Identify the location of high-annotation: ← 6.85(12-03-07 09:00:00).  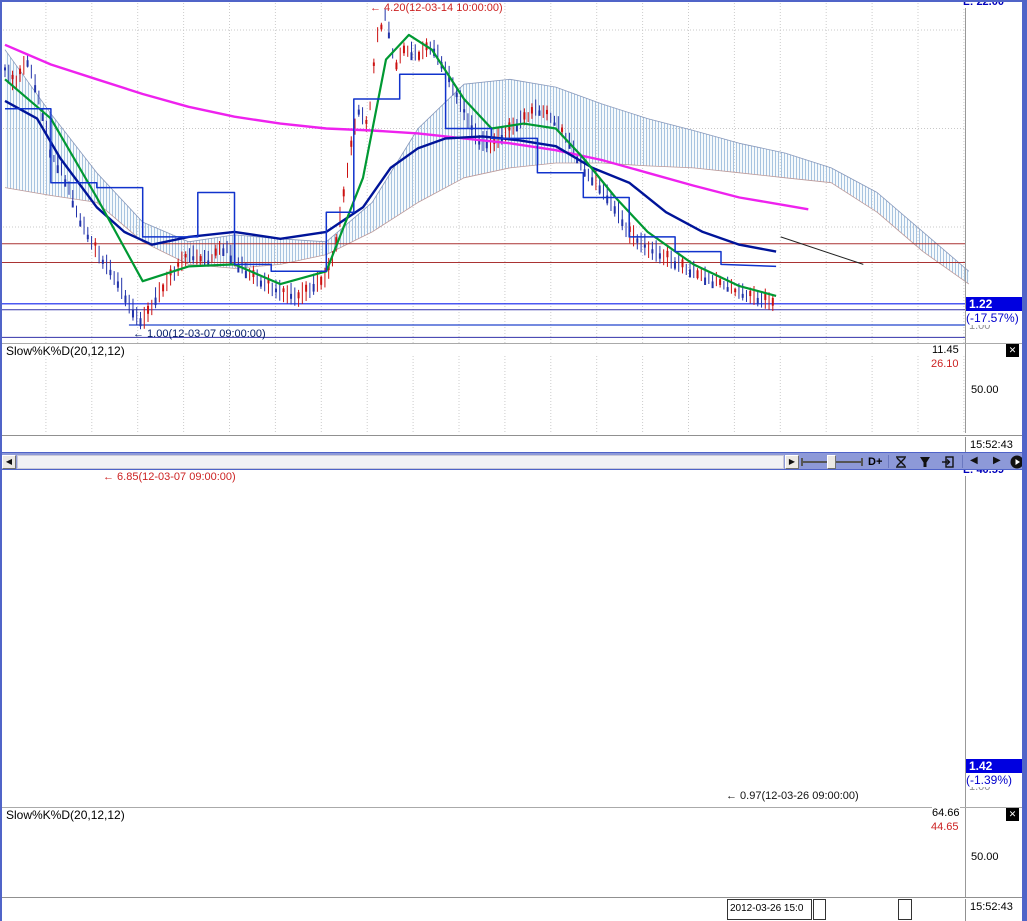
(169, 477).